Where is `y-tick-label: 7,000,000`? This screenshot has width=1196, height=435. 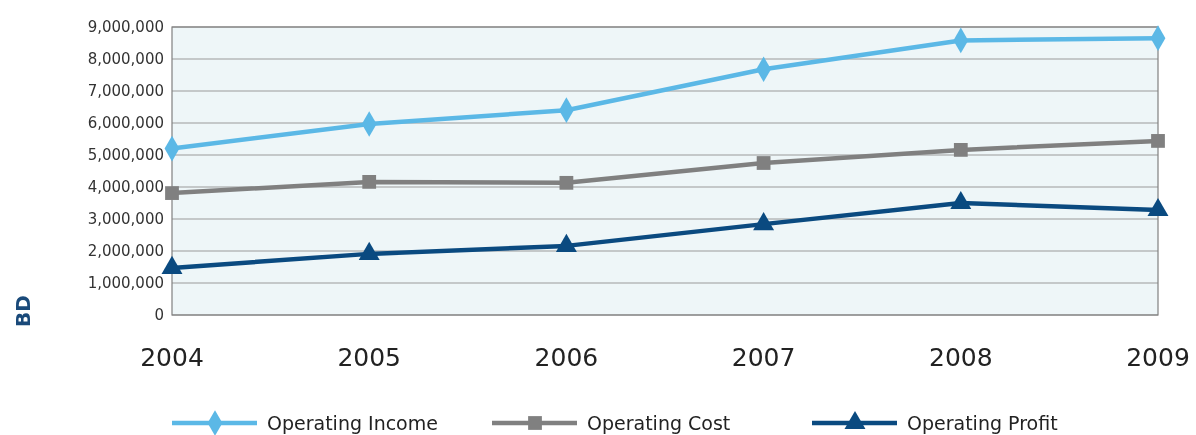 y-tick-label: 7,000,000 is located at coordinates (125, 91).